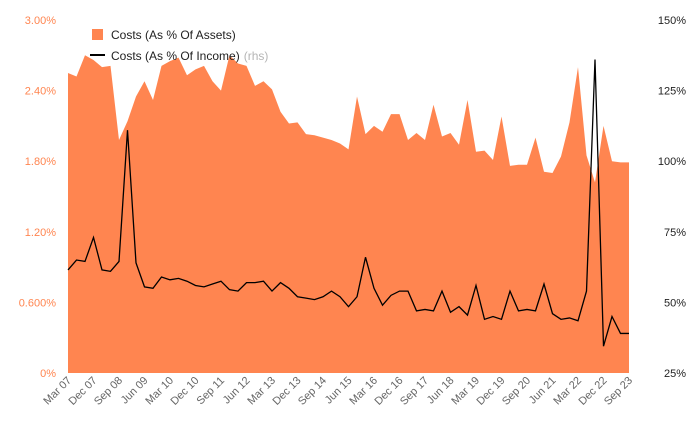 The width and height of the screenshot is (700, 433). What do you see at coordinates (672, 197) in the screenshot?
I see `right-axis: 25% 50% 75% 100% 125% 150%` at bounding box center [672, 197].